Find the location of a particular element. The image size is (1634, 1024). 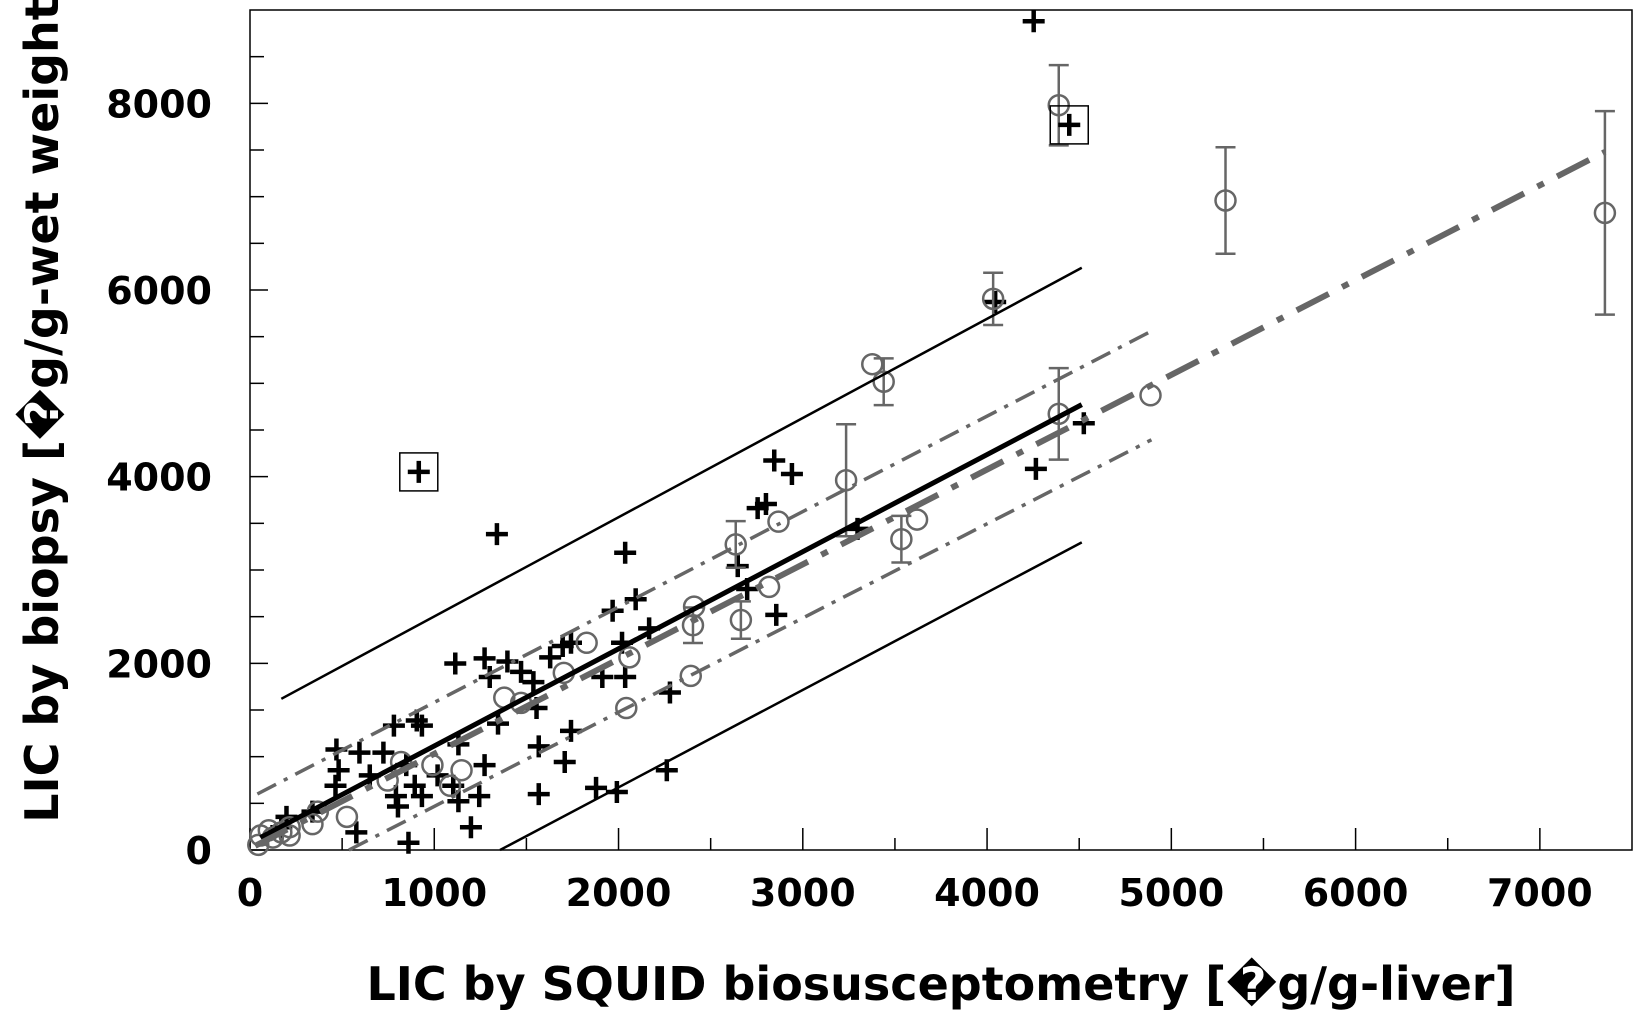

y-tick-label: 6000 is located at coordinates (159, 291).